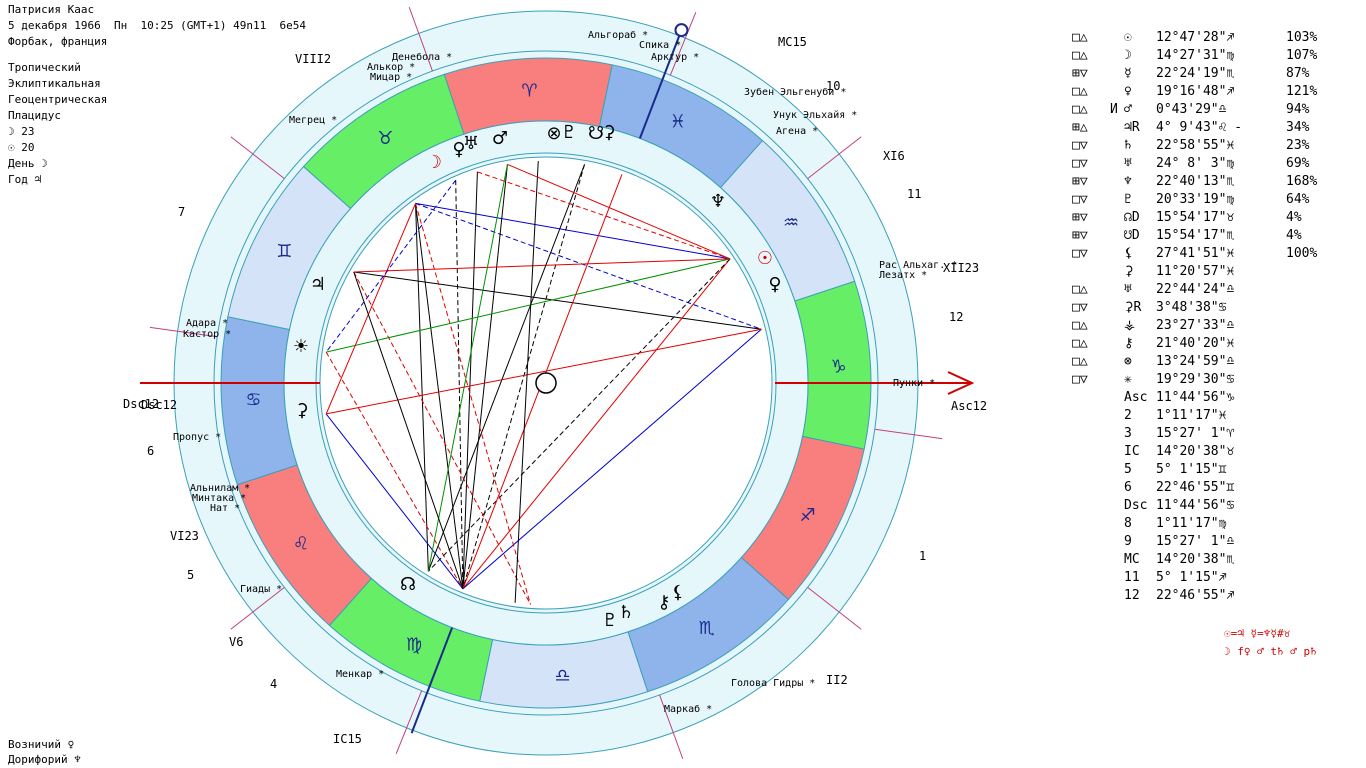  Describe the element at coordinates (626, 612) in the screenshot. I see `planet-glyph: ♄` at that location.